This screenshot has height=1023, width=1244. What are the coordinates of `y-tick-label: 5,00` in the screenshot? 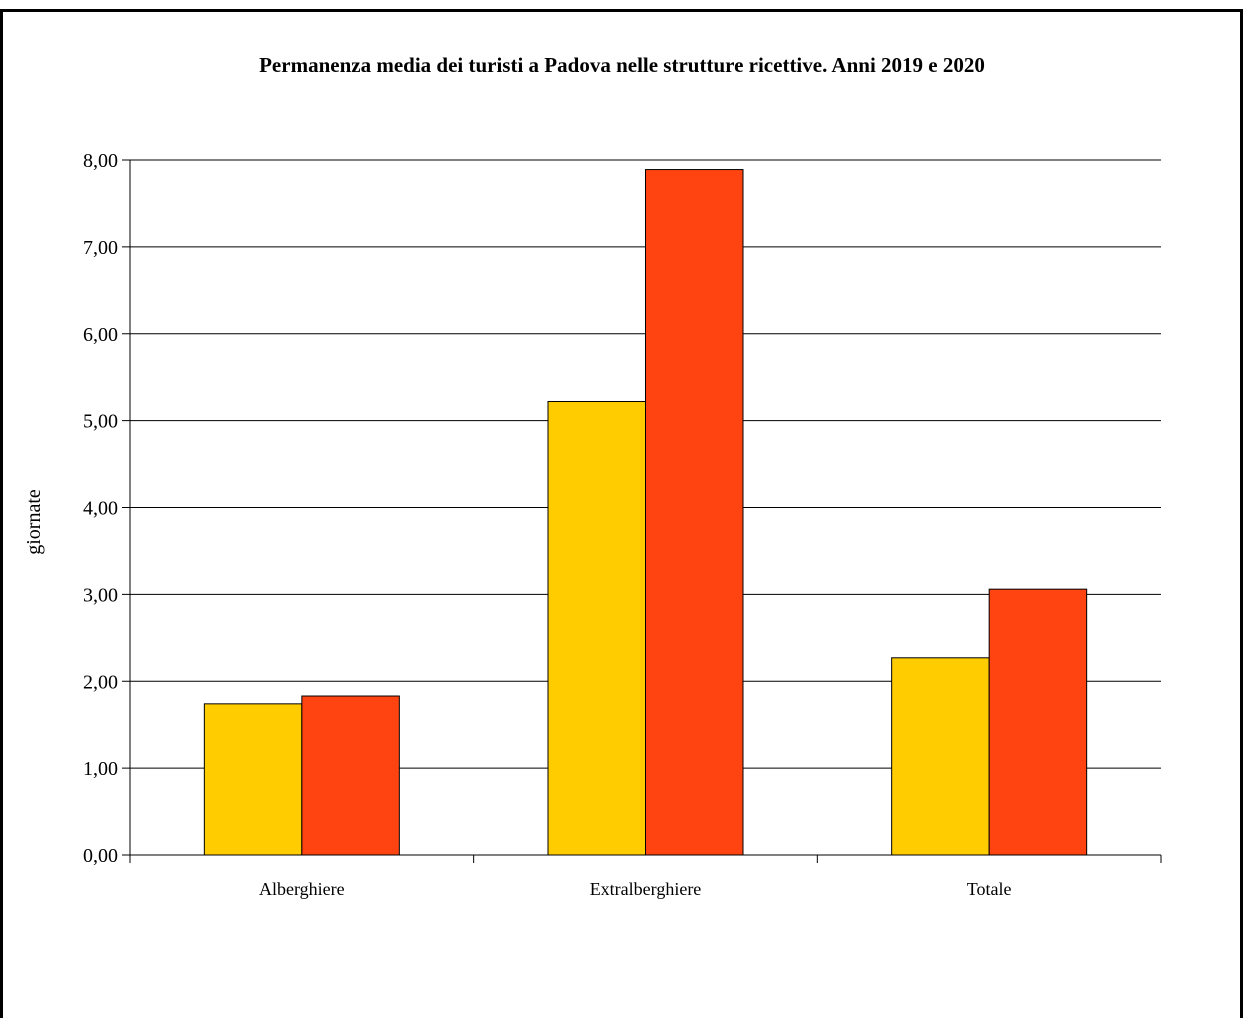 It's located at (100, 422).